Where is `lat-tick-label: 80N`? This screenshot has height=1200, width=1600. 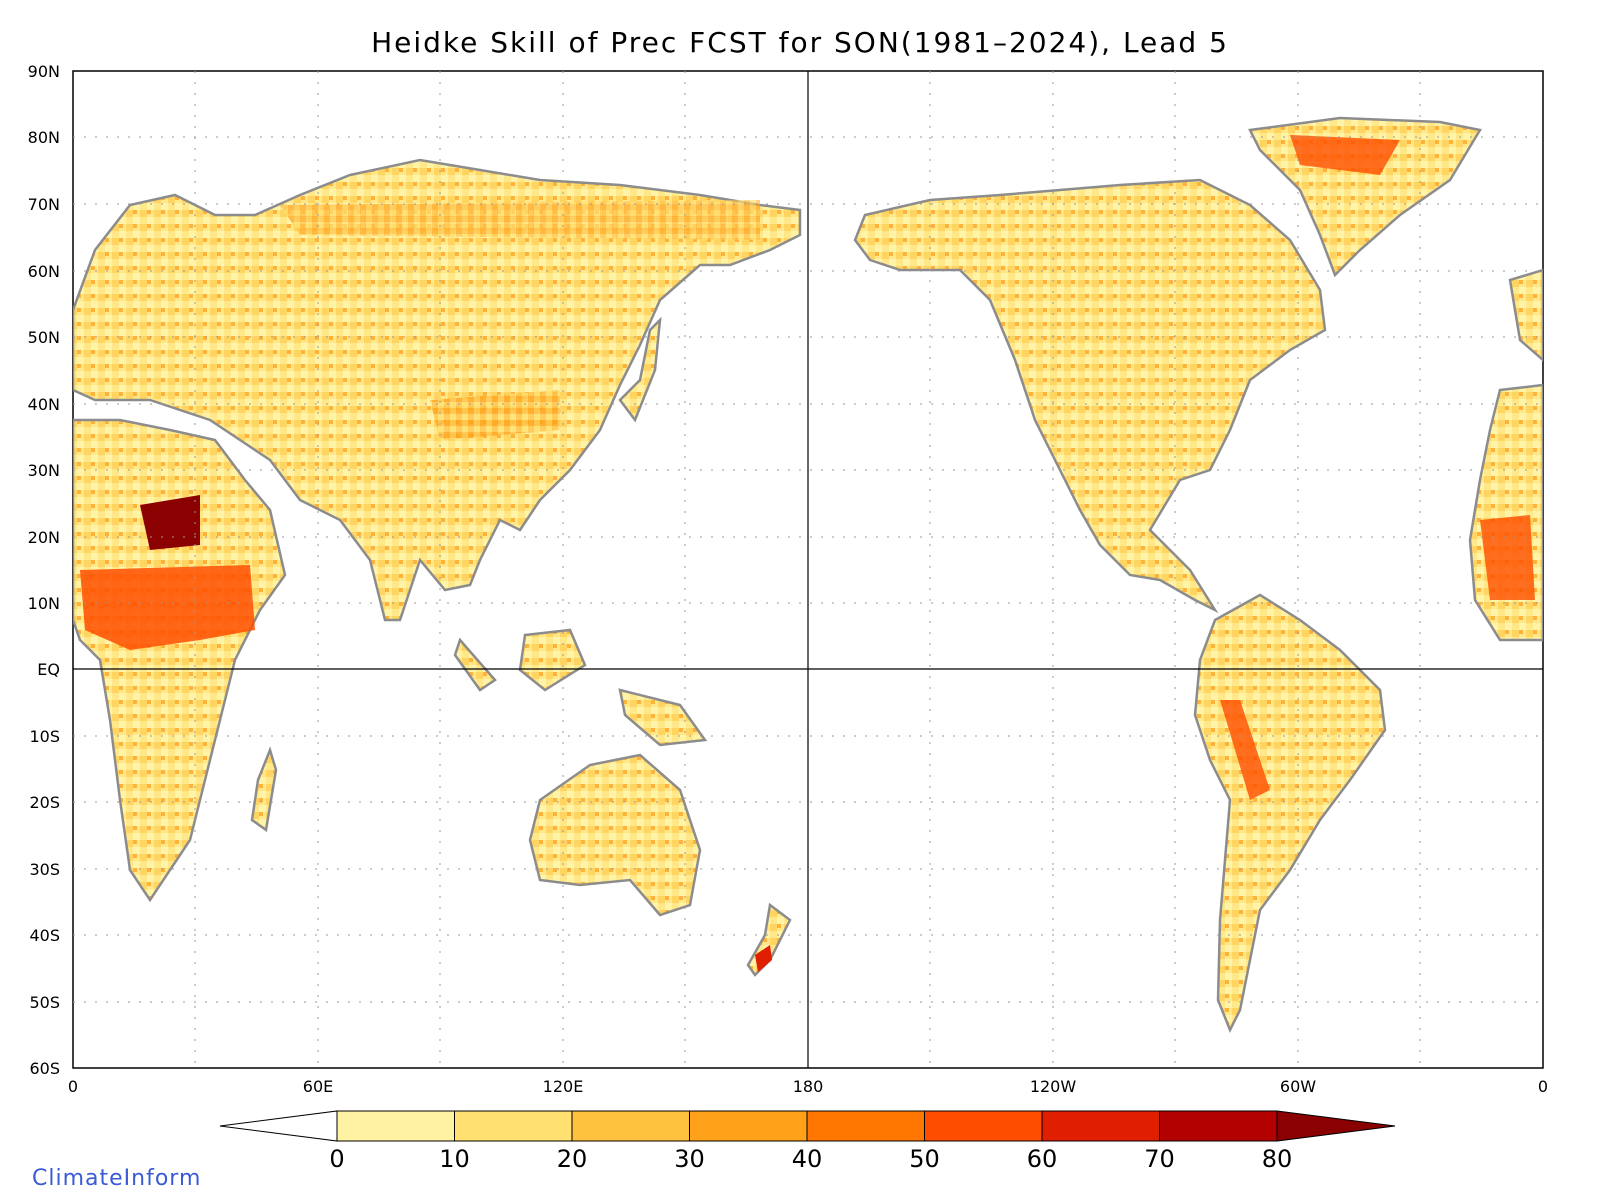 lat-tick-label: 80N is located at coordinates (44, 137).